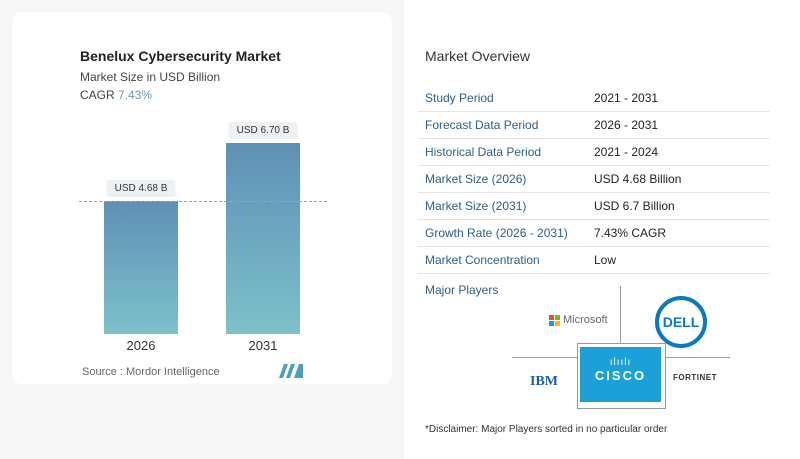  Describe the element at coordinates (626, 98) in the screenshot. I see `row-value: 2021 - 2031` at that location.